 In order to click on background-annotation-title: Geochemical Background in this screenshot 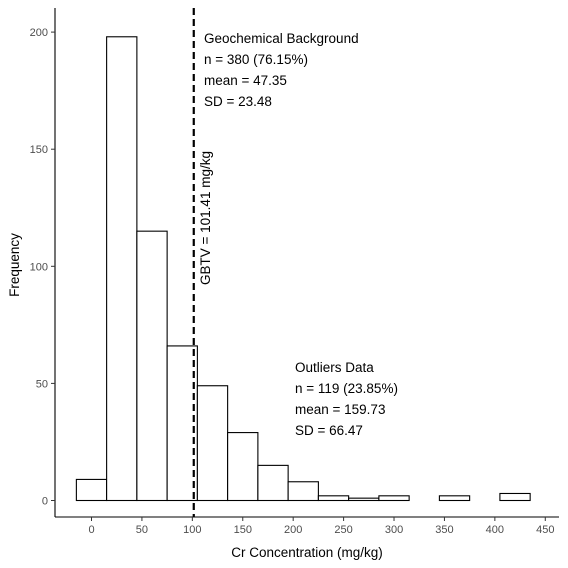, I will do `click(281, 38)`.